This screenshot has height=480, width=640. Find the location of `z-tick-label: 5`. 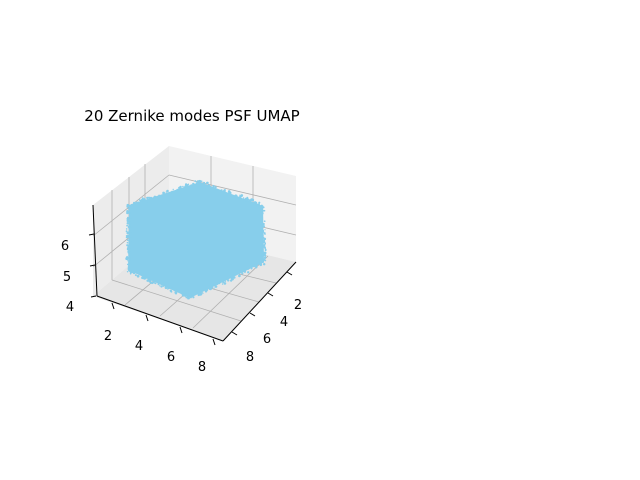

z-tick-label: 5 is located at coordinates (67, 277).